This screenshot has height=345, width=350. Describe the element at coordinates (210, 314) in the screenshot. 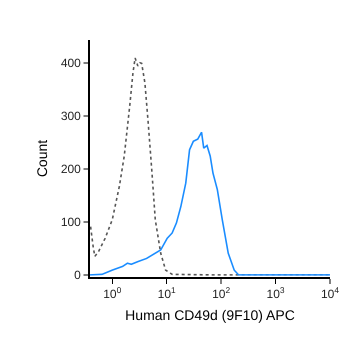

I see `x-axis-title: Human CD49d (9F10) APC` at that location.